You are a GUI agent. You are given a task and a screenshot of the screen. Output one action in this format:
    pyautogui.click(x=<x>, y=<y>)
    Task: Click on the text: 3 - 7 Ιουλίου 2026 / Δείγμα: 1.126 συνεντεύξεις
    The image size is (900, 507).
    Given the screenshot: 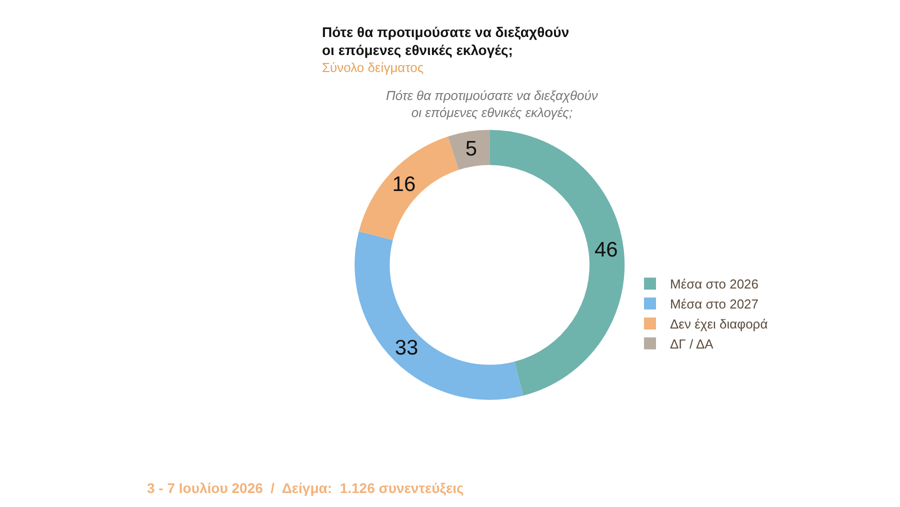 What is the action you would take?
    pyautogui.click(x=305, y=488)
    